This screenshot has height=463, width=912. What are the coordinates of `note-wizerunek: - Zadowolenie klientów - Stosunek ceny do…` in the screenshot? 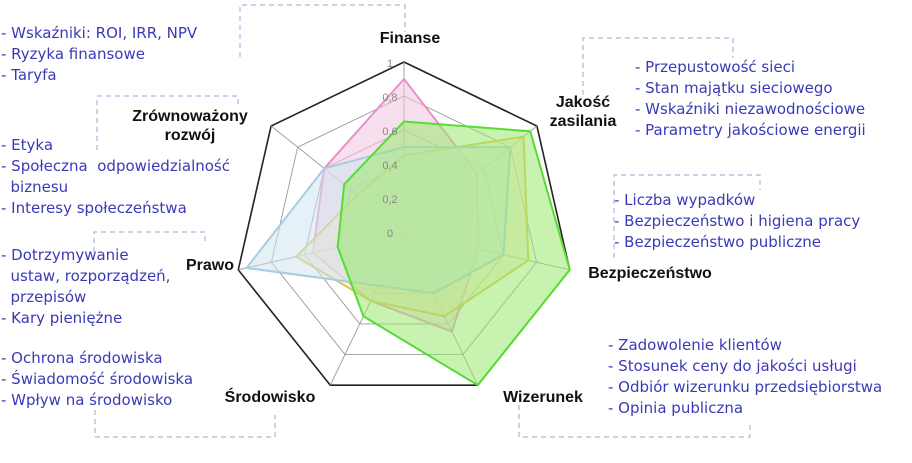 It's located at (745, 377).